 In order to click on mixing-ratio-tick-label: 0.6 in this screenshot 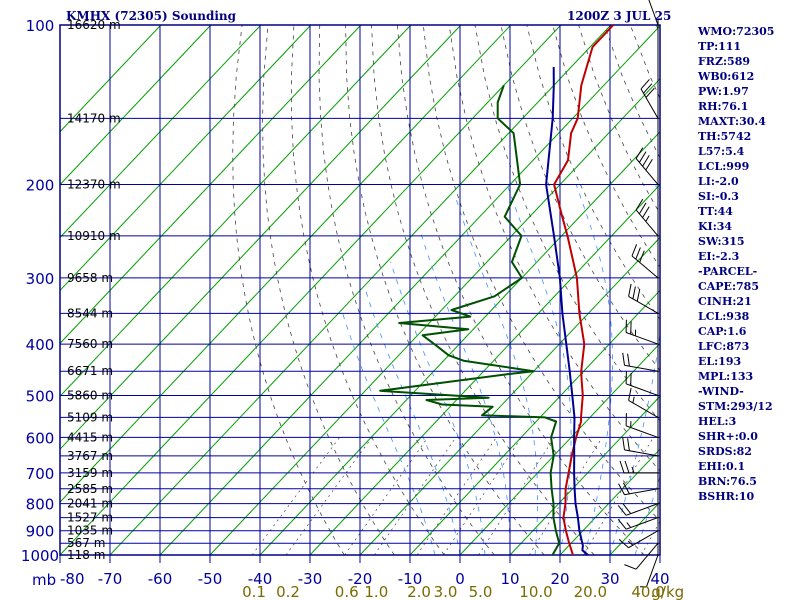, I will do `click(347, 591)`.